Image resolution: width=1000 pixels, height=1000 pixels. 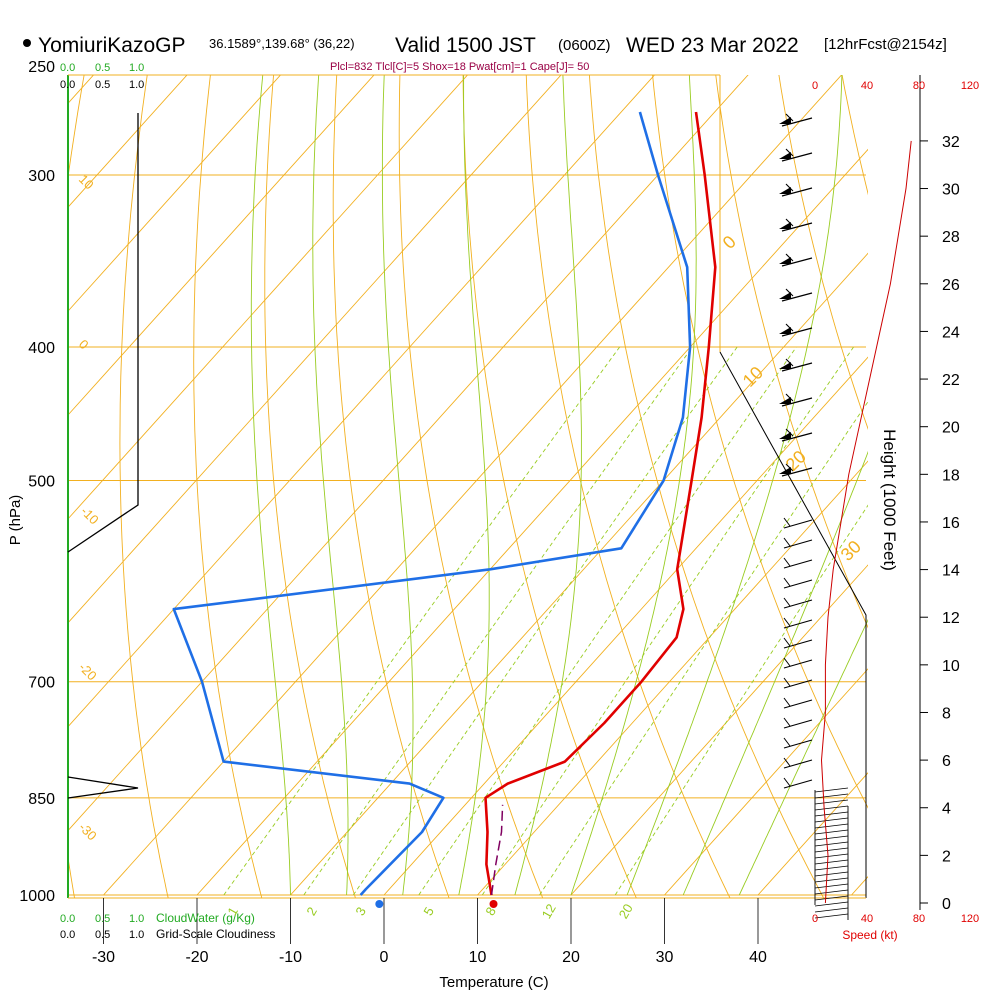 What do you see at coordinates (946, 713) in the screenshot?
I see `height-tick-label: 8` at bounding box center [946, 713].